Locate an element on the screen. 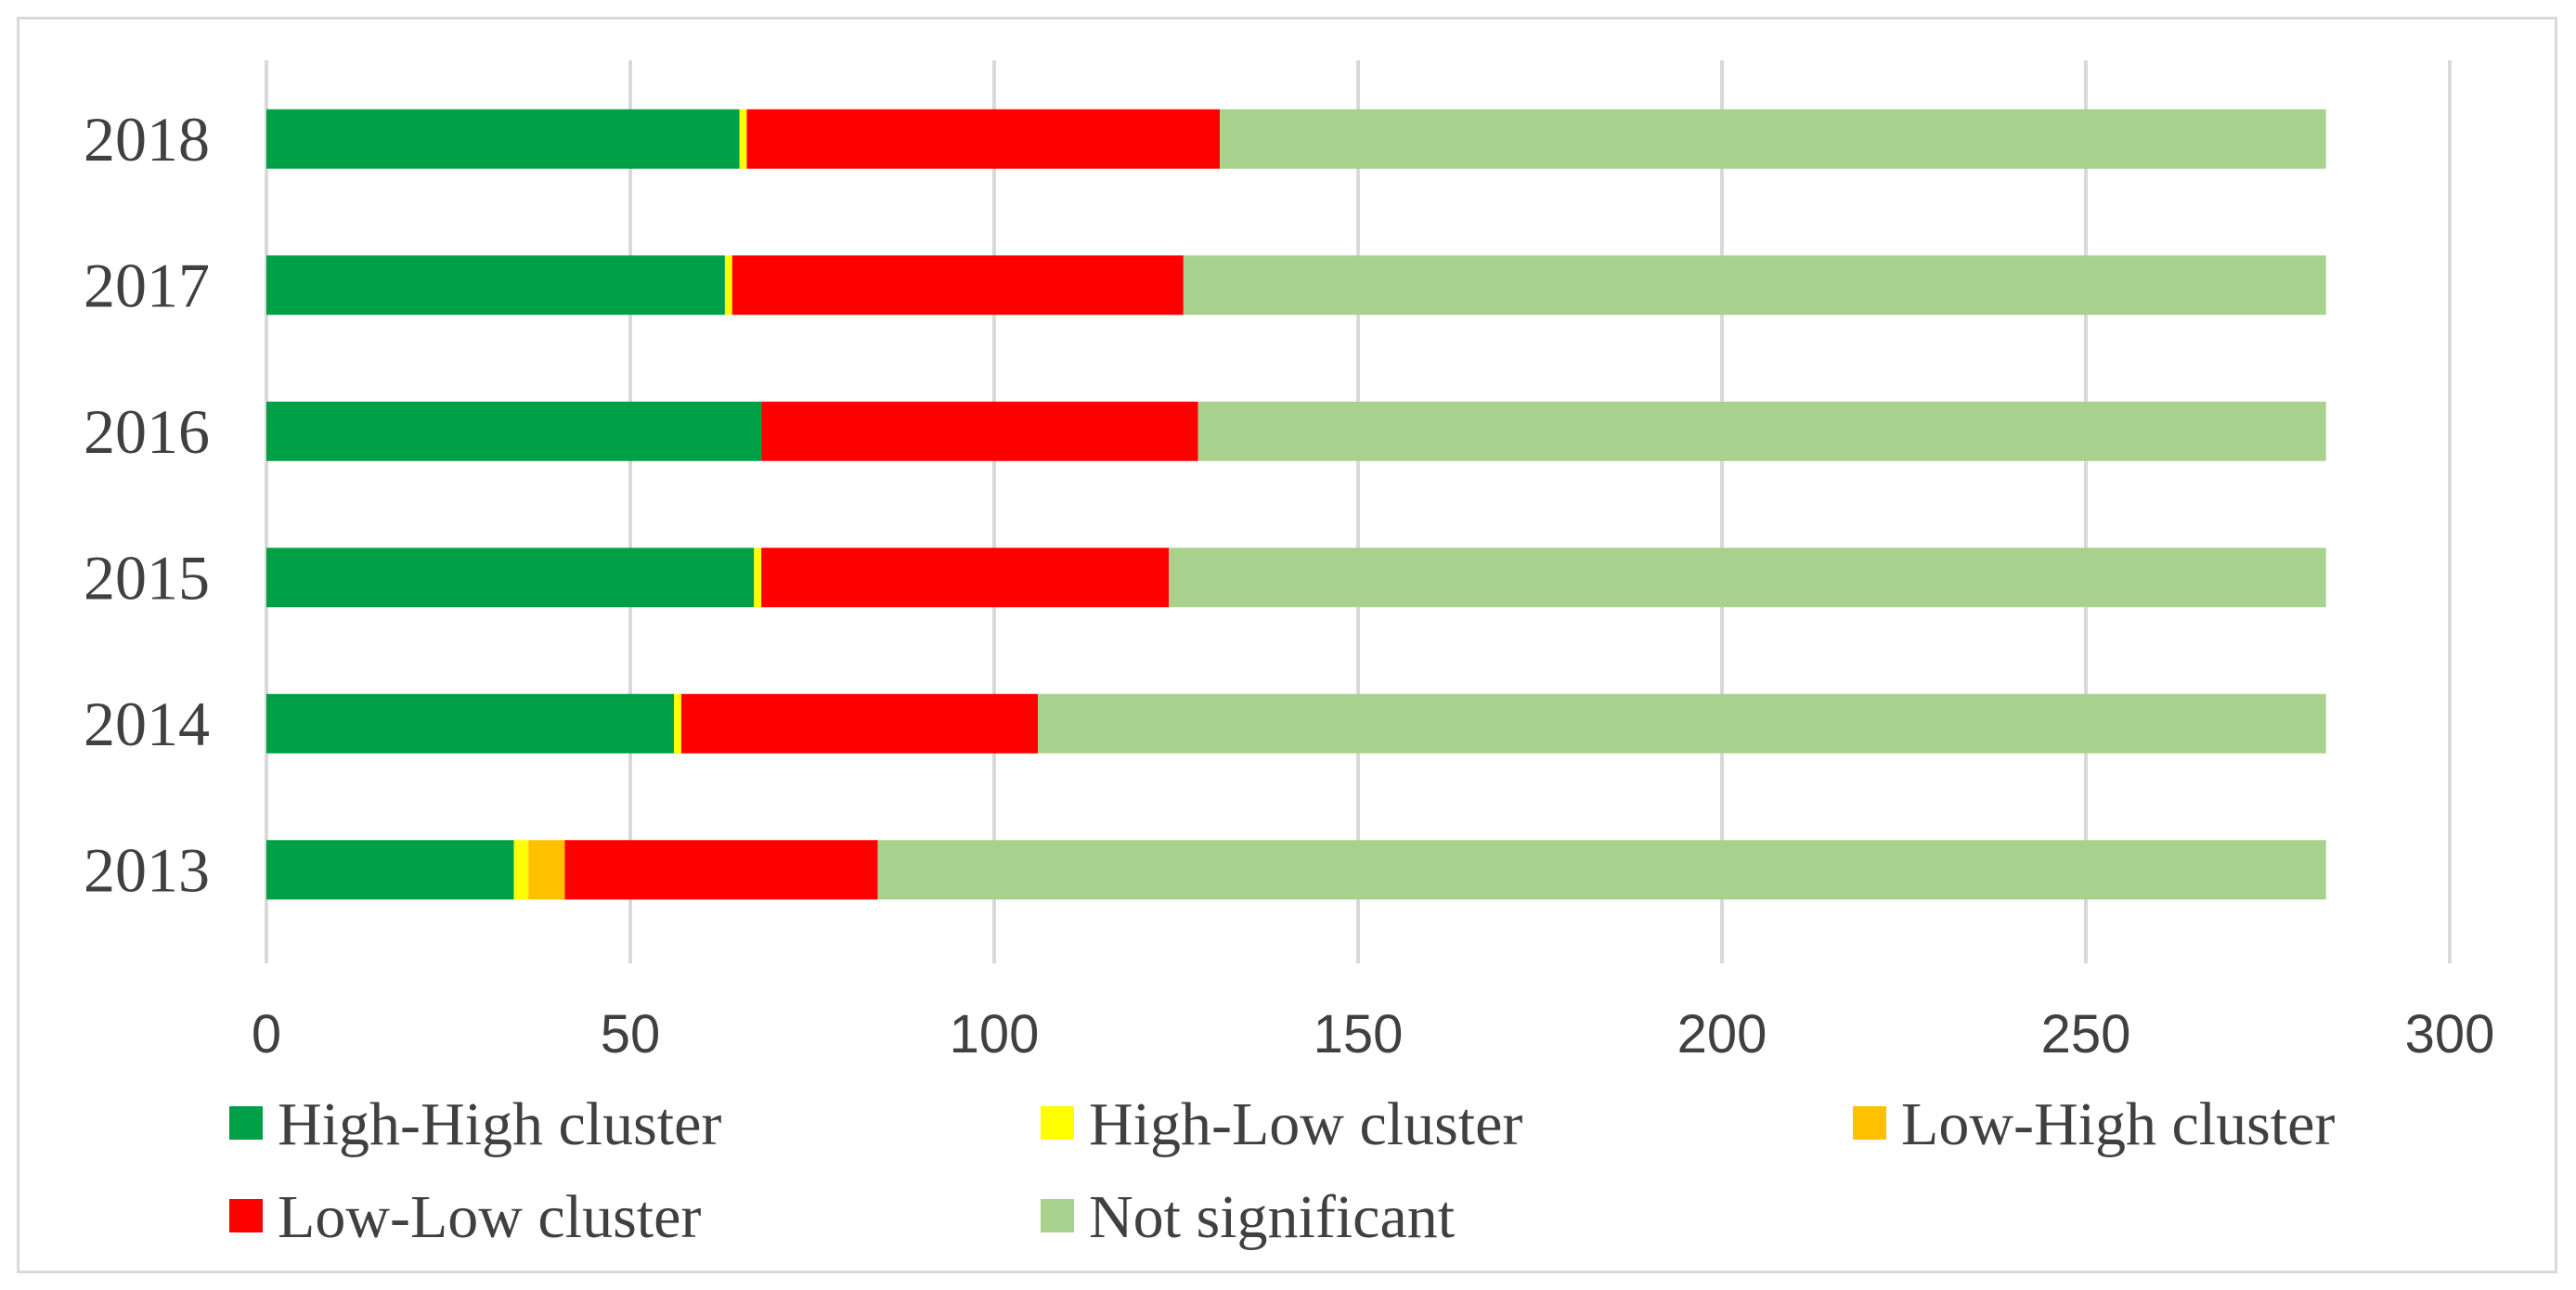 The height and width of the screenshot is (1290, 2576). legend-label: Low-High cluster is located at coordinates (2118, 1124).